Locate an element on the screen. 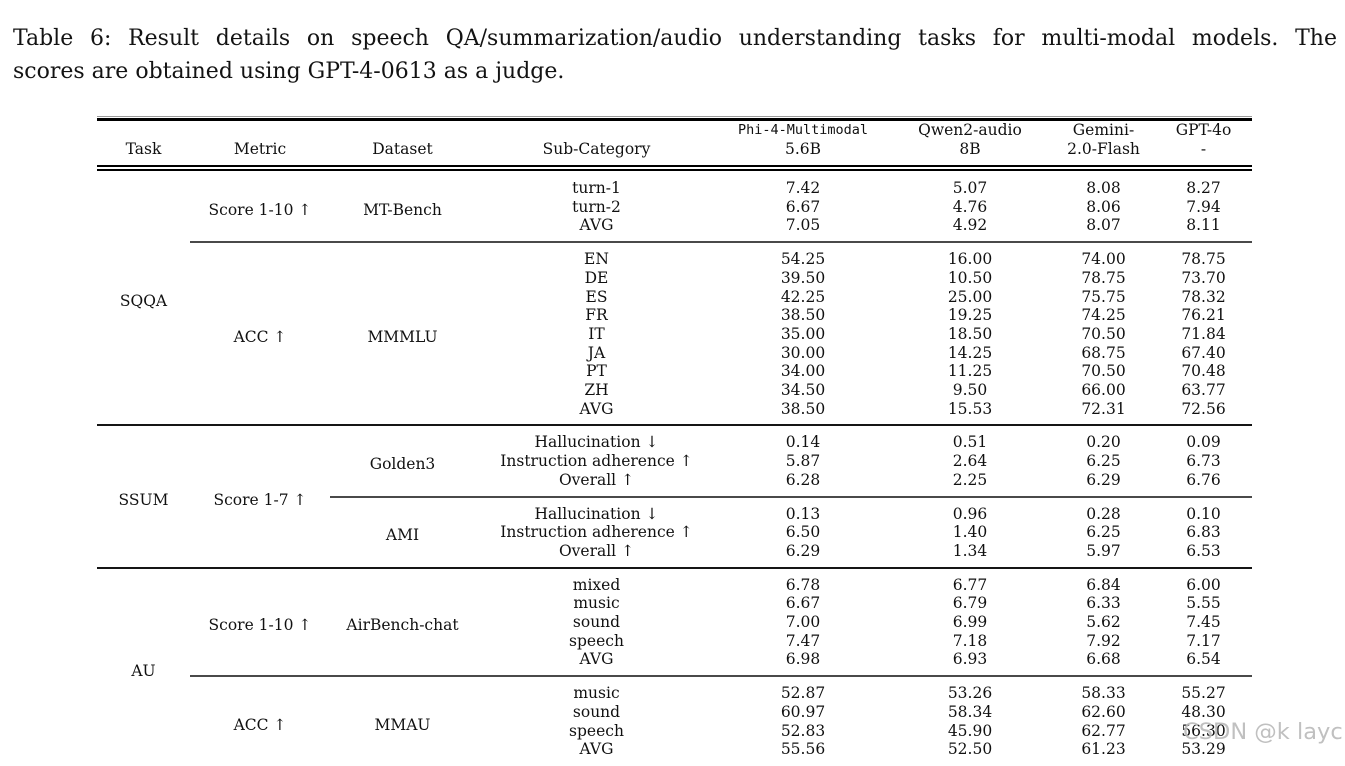  task-cell: SQQA is located at coordinates (143, 301).